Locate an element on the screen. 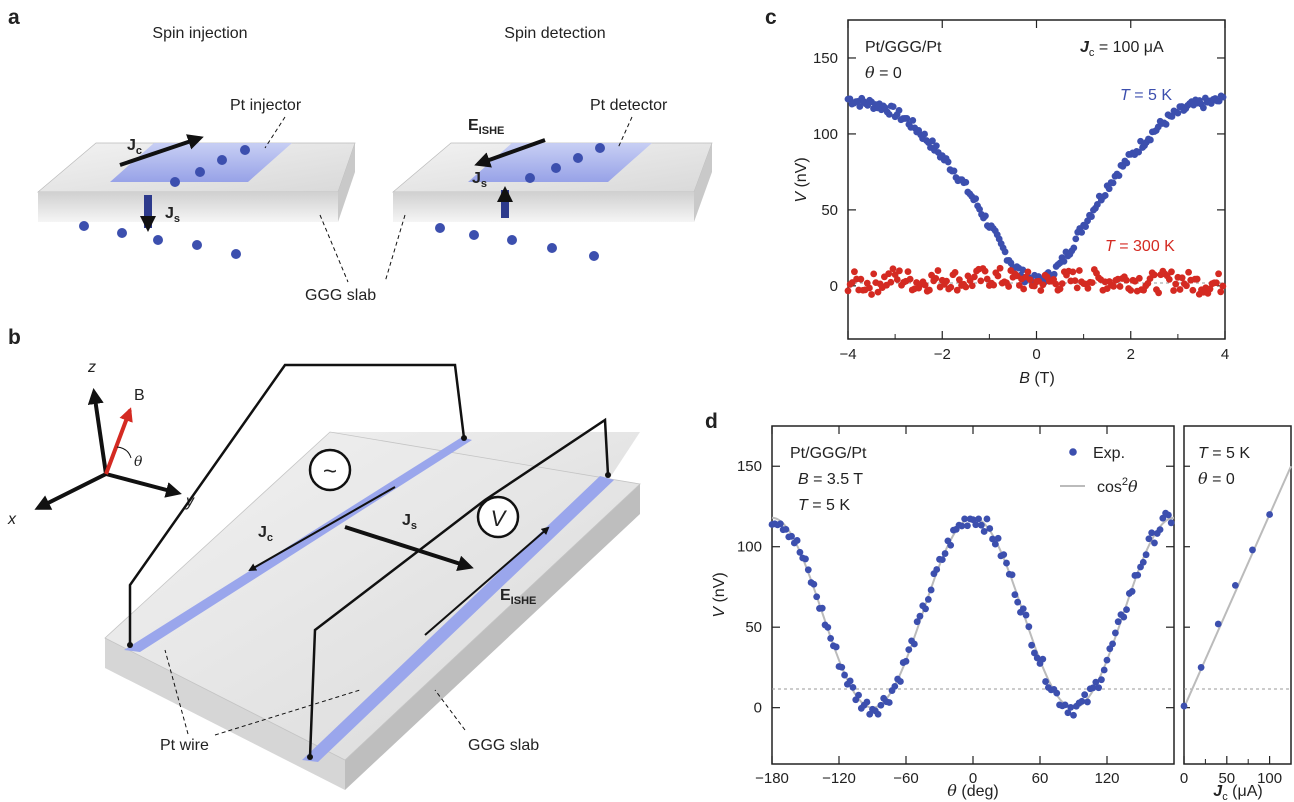  pt-wire-label: Pt wire is located at coordinates (184, 745).